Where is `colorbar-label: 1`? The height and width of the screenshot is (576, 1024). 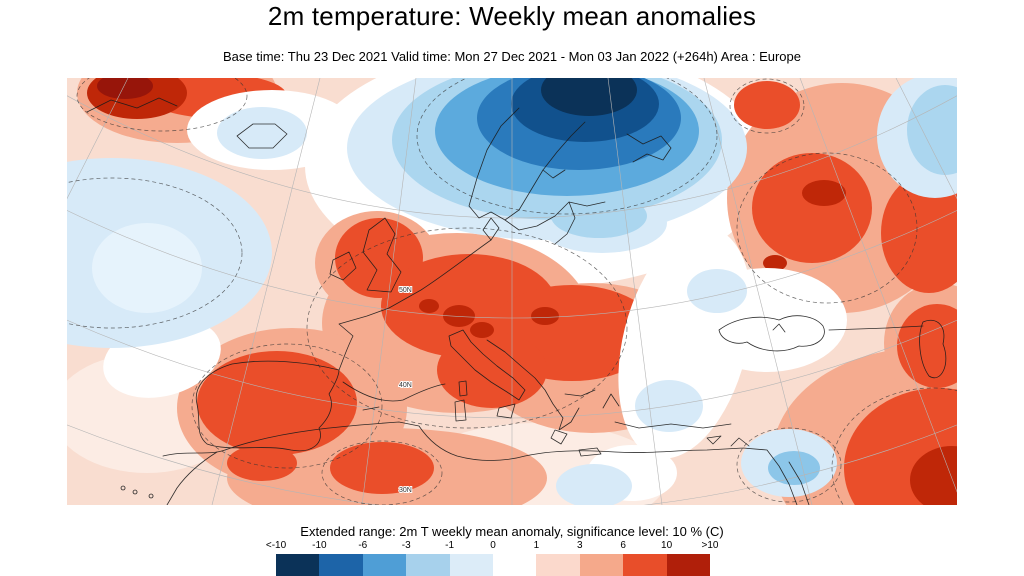 colorbar-label: 1 is located at coordinates (536, 545).